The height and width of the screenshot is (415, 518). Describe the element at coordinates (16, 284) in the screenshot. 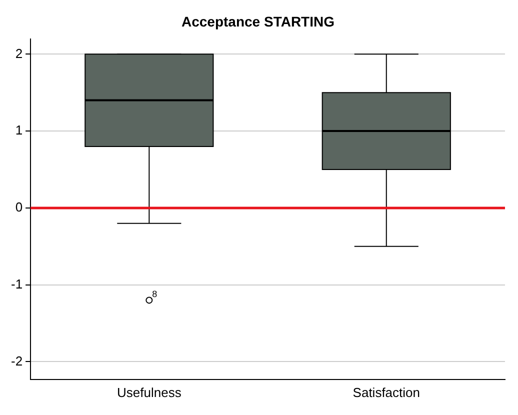

I see `y-tick-label: -1` at that location.